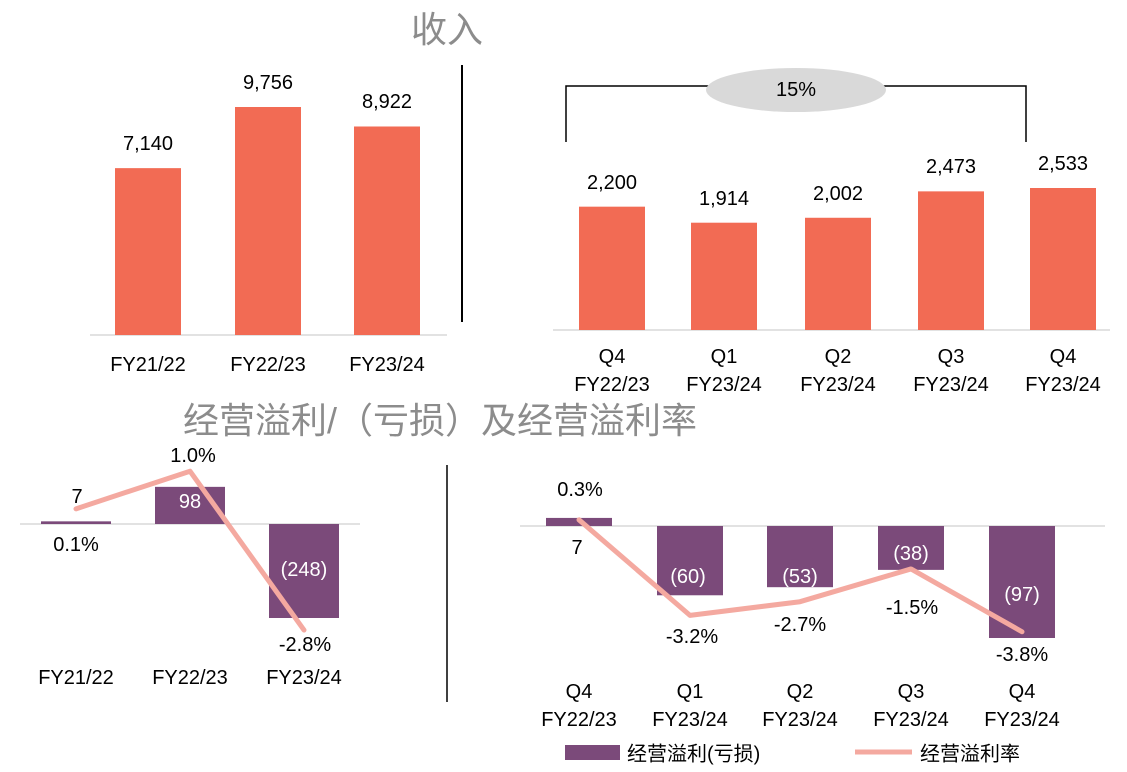 This screenshot has width=1127, height=772. I want to click on legend-label: 经营溢利率, so click(970, 754).